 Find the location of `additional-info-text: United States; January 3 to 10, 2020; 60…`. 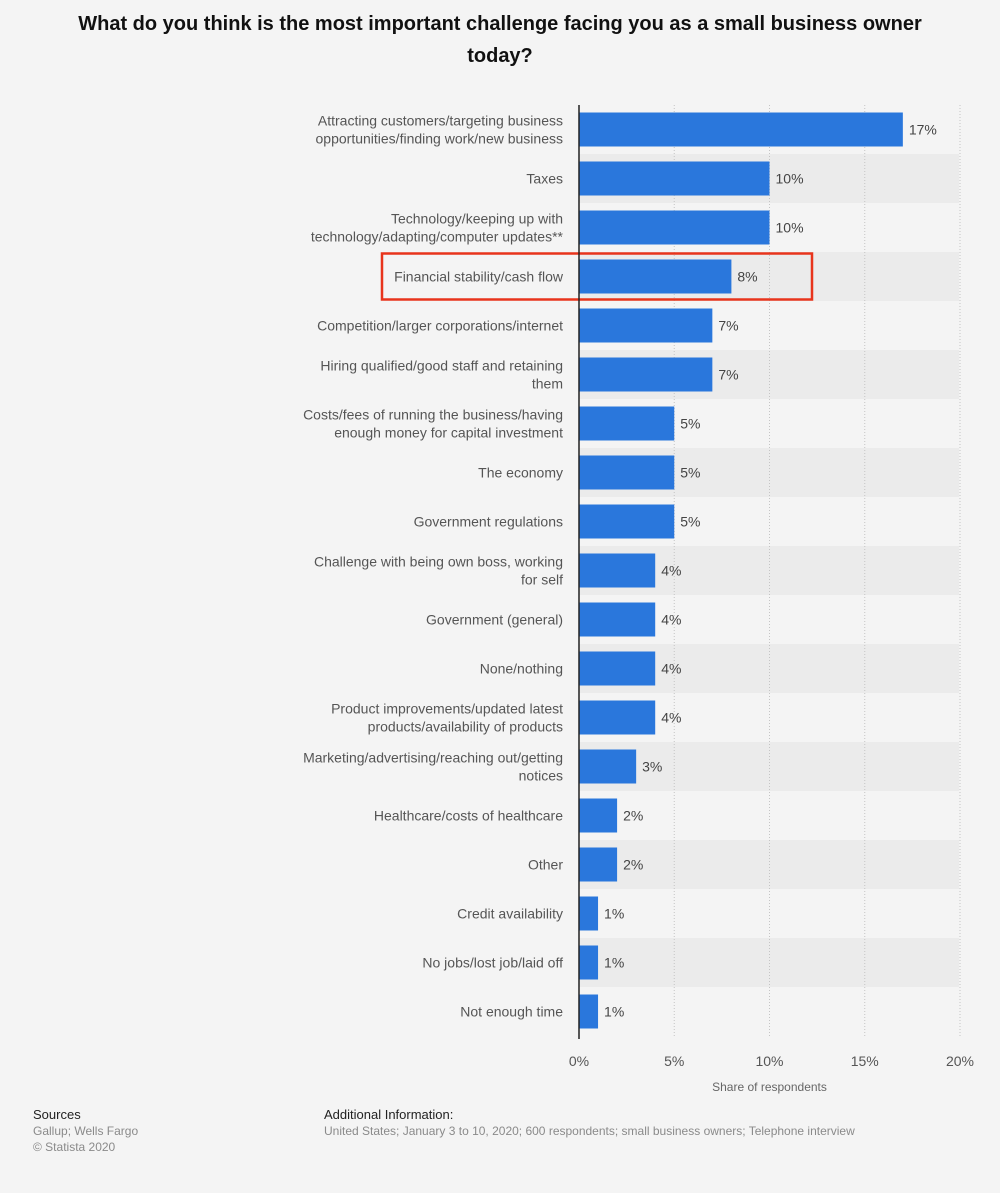

additional-info-text: United States; January 3 to 10, 2020; 60… is located at coordinates (589, 1131).